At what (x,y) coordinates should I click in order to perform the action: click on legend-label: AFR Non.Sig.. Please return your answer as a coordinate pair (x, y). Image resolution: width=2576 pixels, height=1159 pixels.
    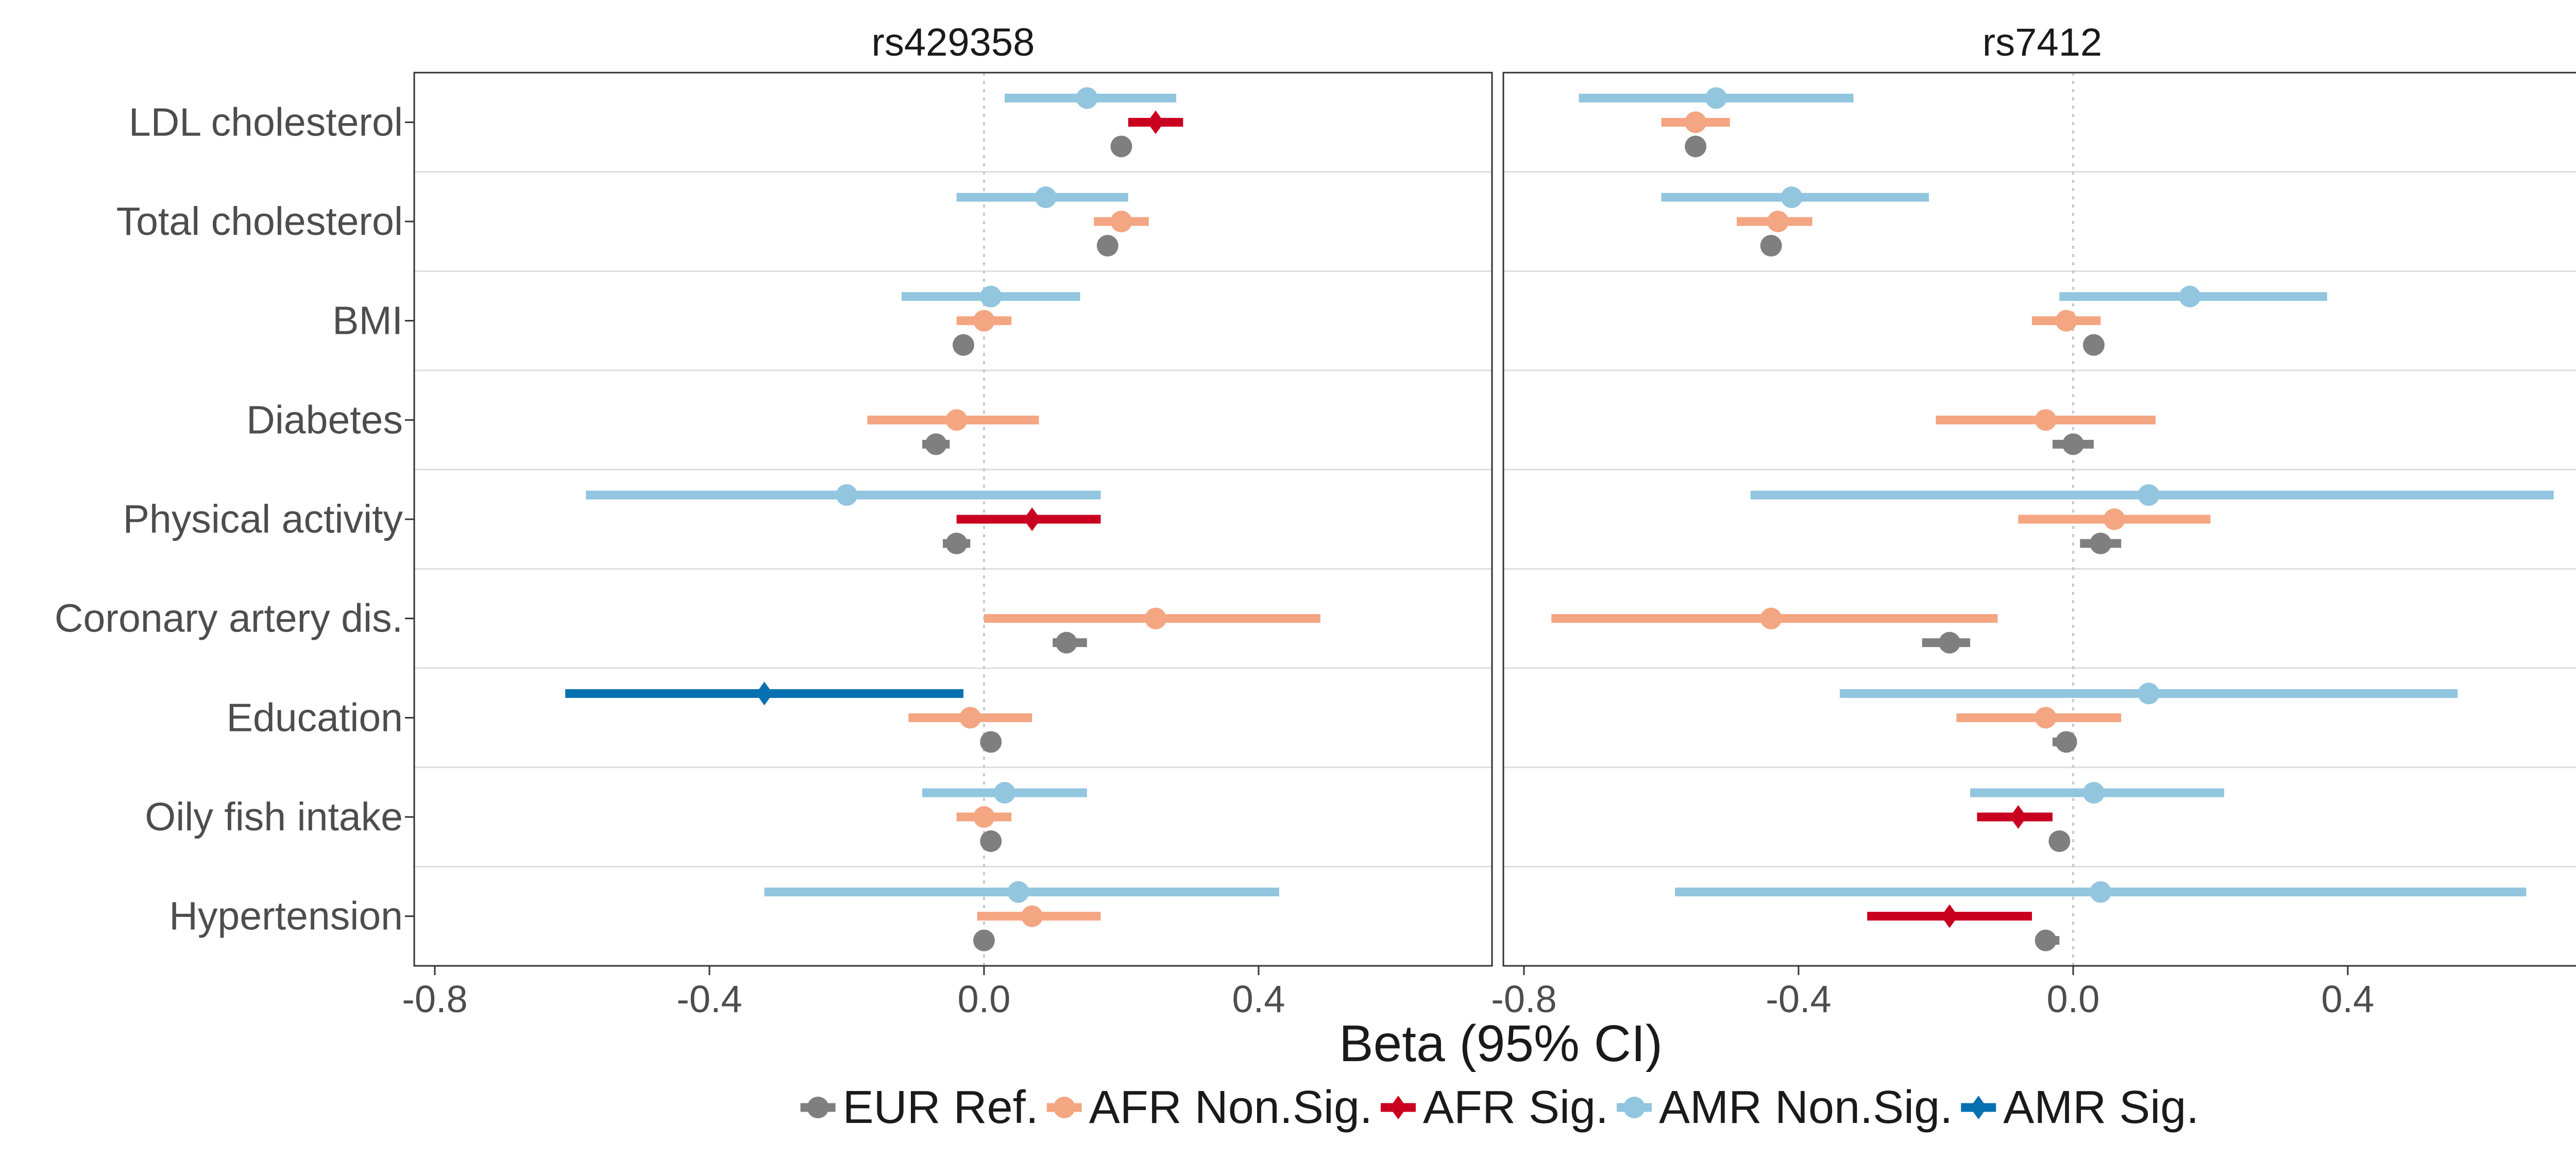
    Looking at the image, I should click on (1230, 1107).